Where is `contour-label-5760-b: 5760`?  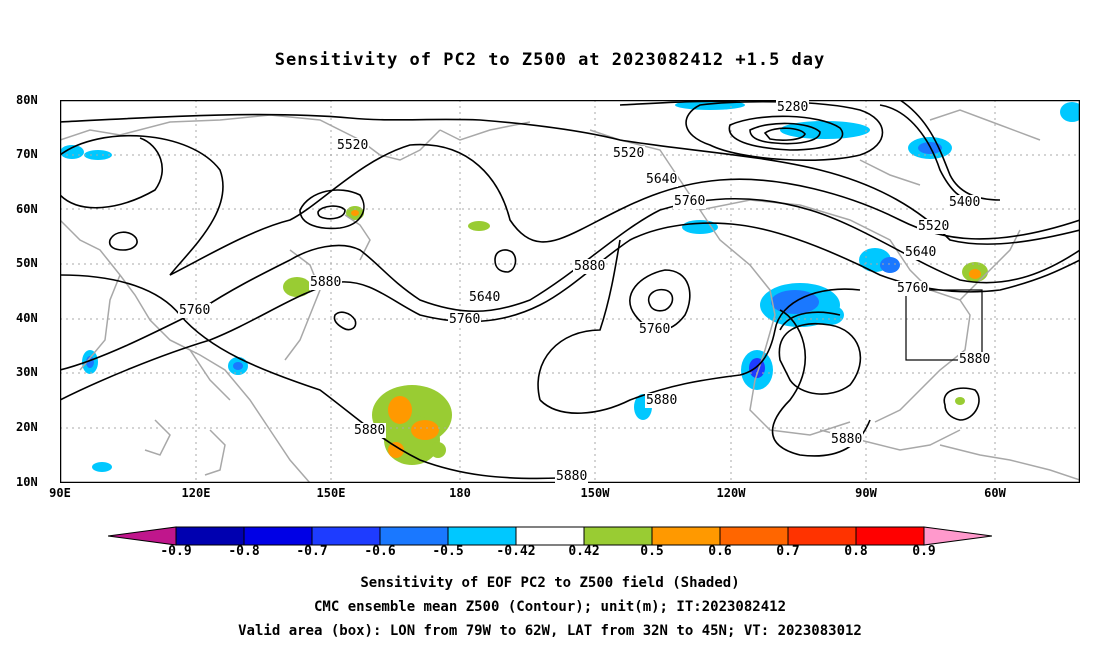 contour-label-5760-b: 5760 is located at coordinates (913, 288).